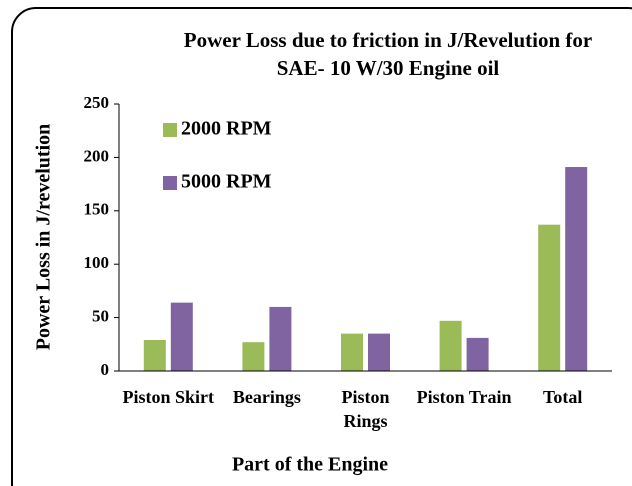 The image size is (632, 486). I want to click on y-tick-label: 50, so click(100, 316).